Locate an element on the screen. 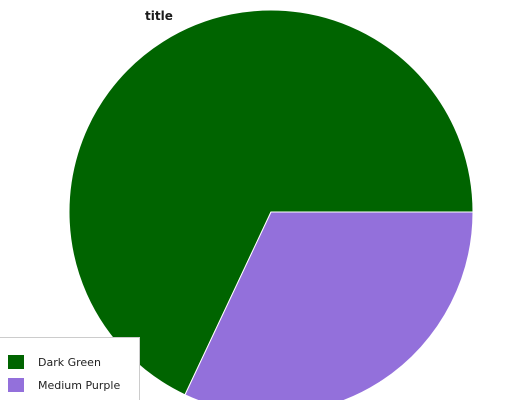 Image resolution: width=532 pixels, height=400 pixels. legend-item-dark-green: Dark Green is located at coordinates (54, 362).